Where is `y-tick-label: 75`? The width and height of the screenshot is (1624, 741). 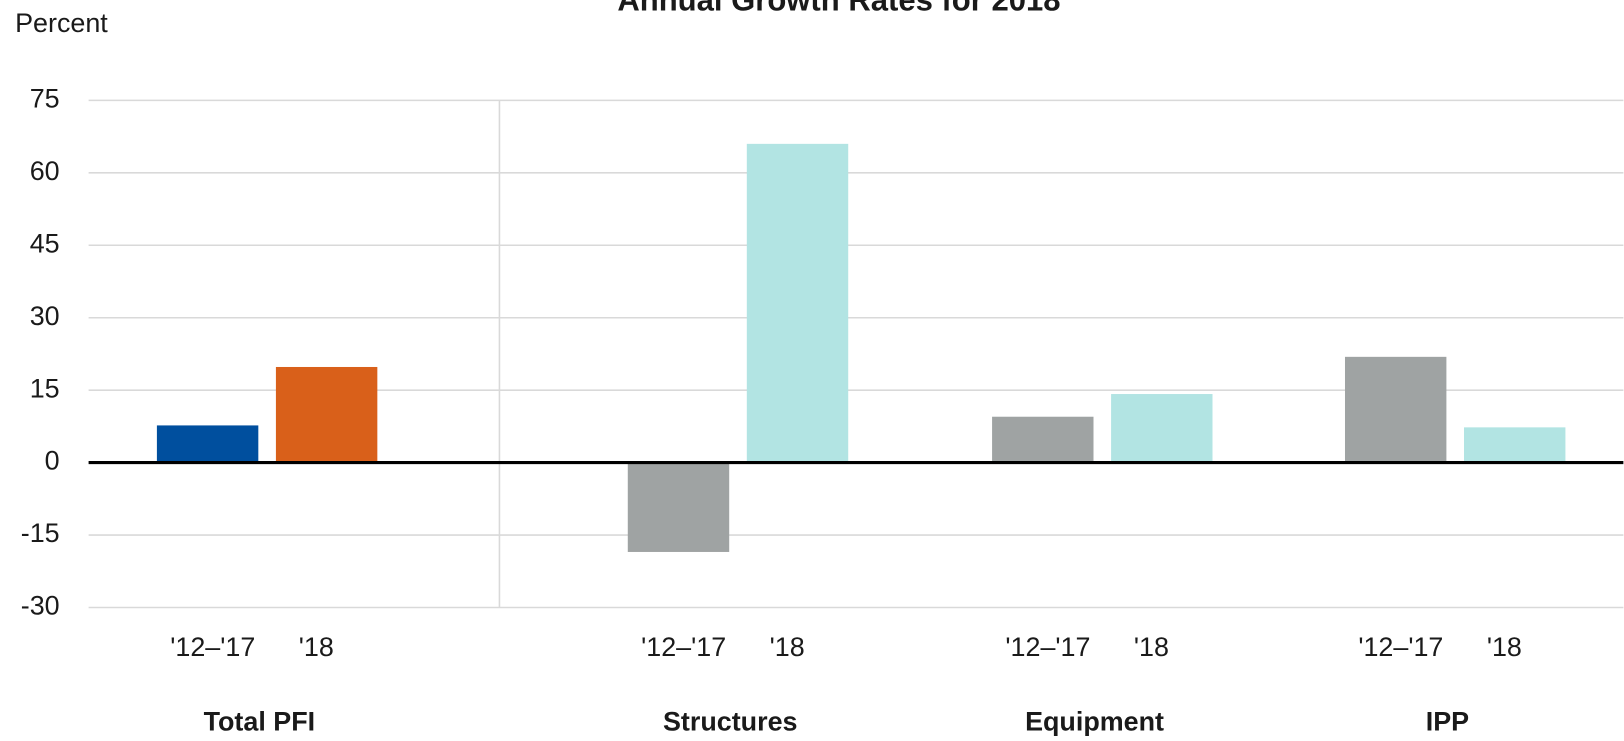 y-tick-label: 75 is located at coordinates (45, 98).